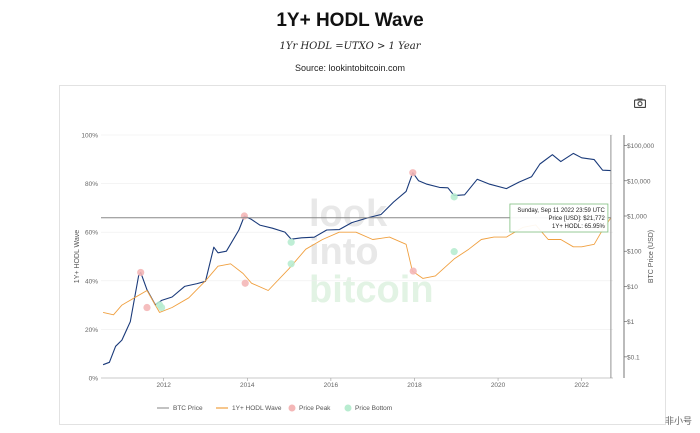 This screenshot has height=433, width=700. Describe the element at coordinates (579, 227) in the screenshot. I see `tooltip-hodl: 1Y+ HODL: 65.95%` at that location.